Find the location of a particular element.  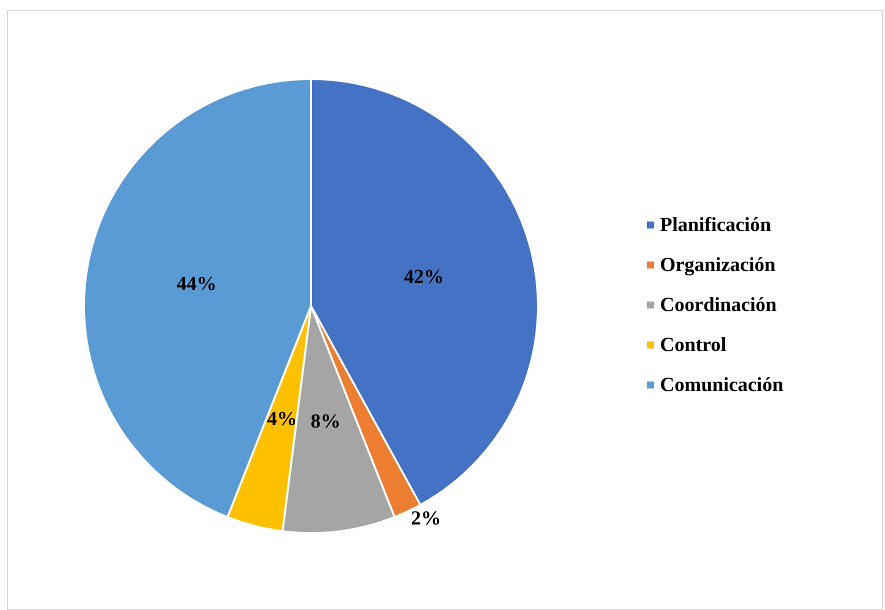

legend-label: Control is located at coordinates (693, 345).